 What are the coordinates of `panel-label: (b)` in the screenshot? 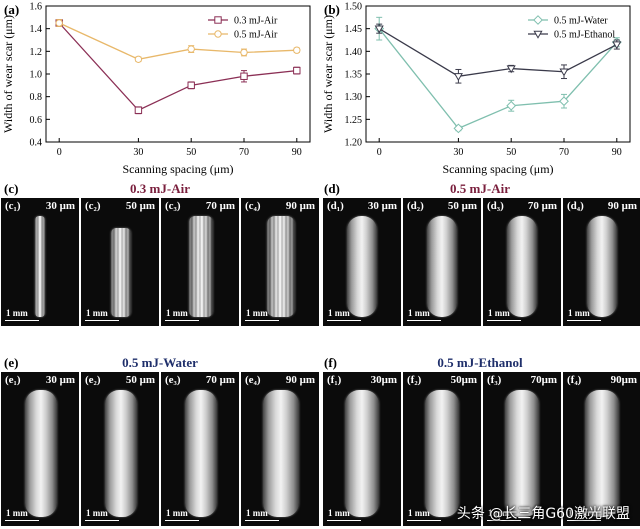 It's located at (332, 9).